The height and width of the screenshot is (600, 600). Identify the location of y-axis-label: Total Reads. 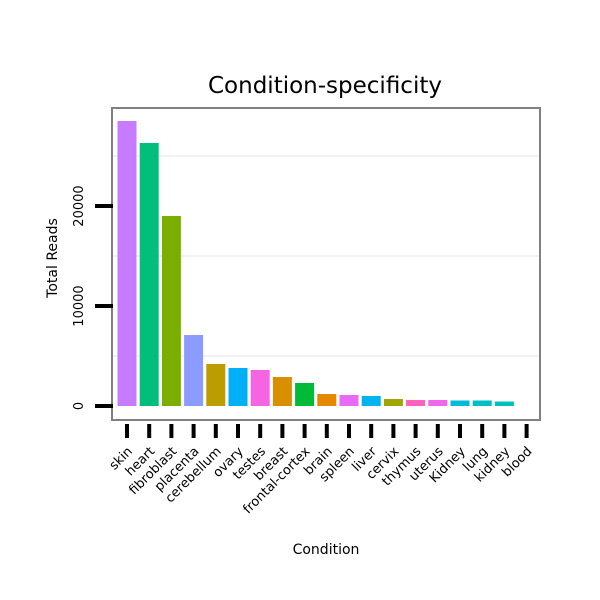
(53, 258).